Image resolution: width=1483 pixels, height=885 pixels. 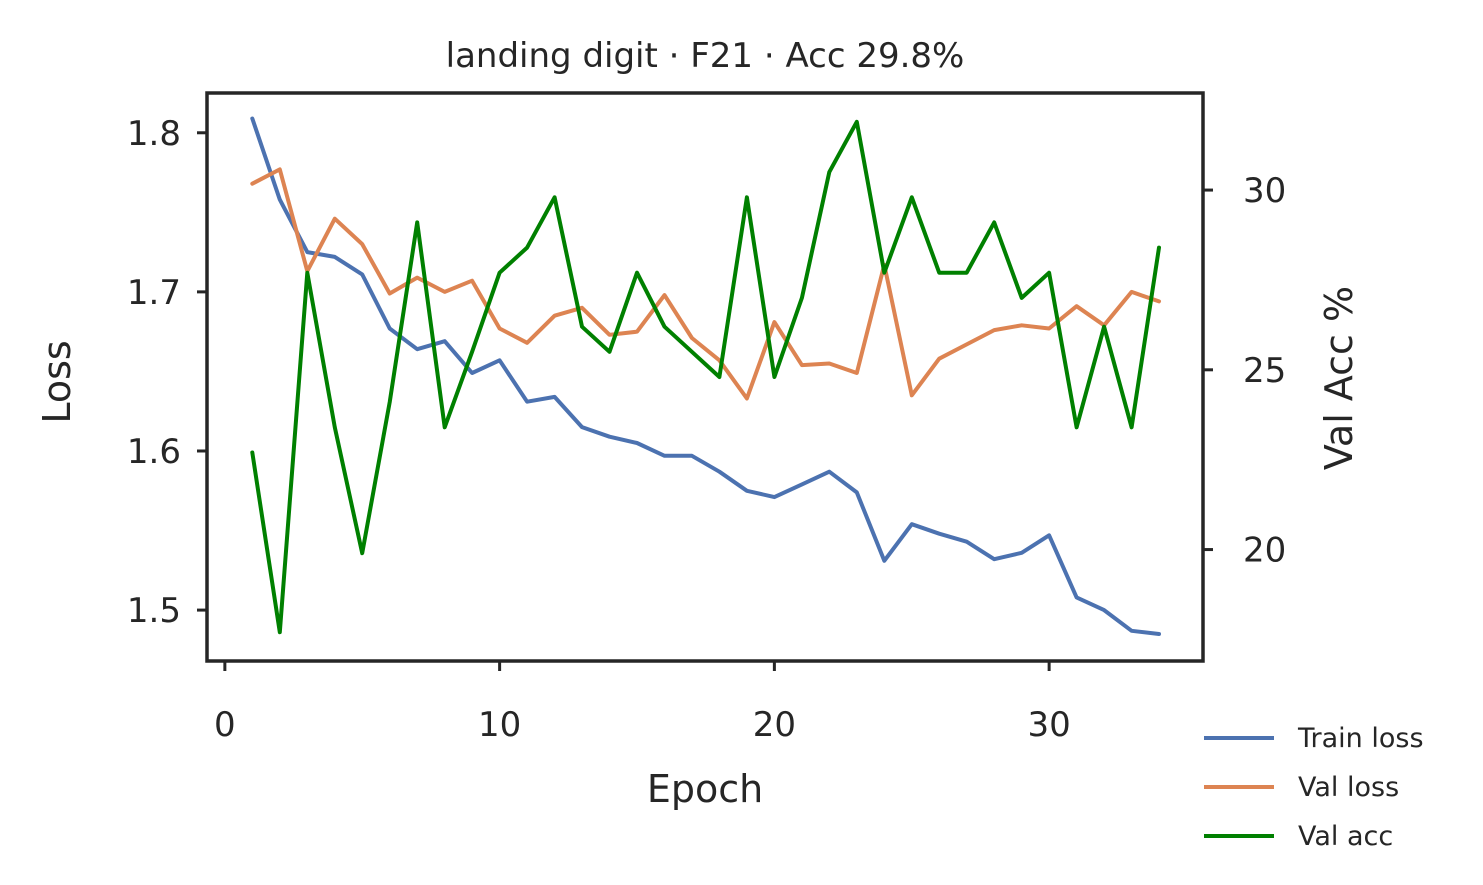 What do you see at coordinates (499, 725) in the screenshot?
I see `x-tick-label: 10` at bounding box center [499, 725].